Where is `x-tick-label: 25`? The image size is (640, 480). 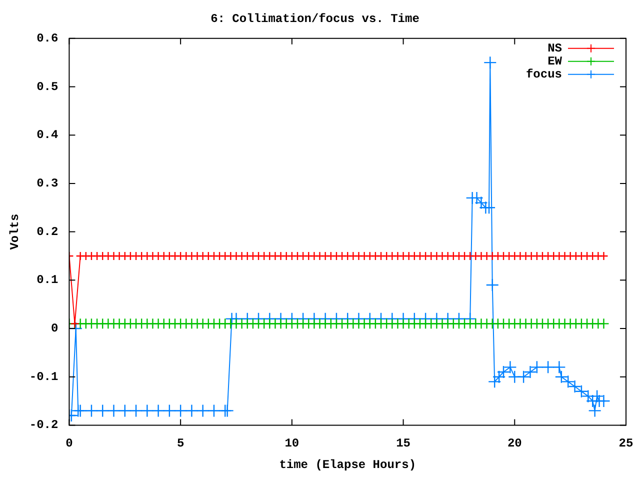
x-tick-label: 25 is located at coordinates (626, 443).